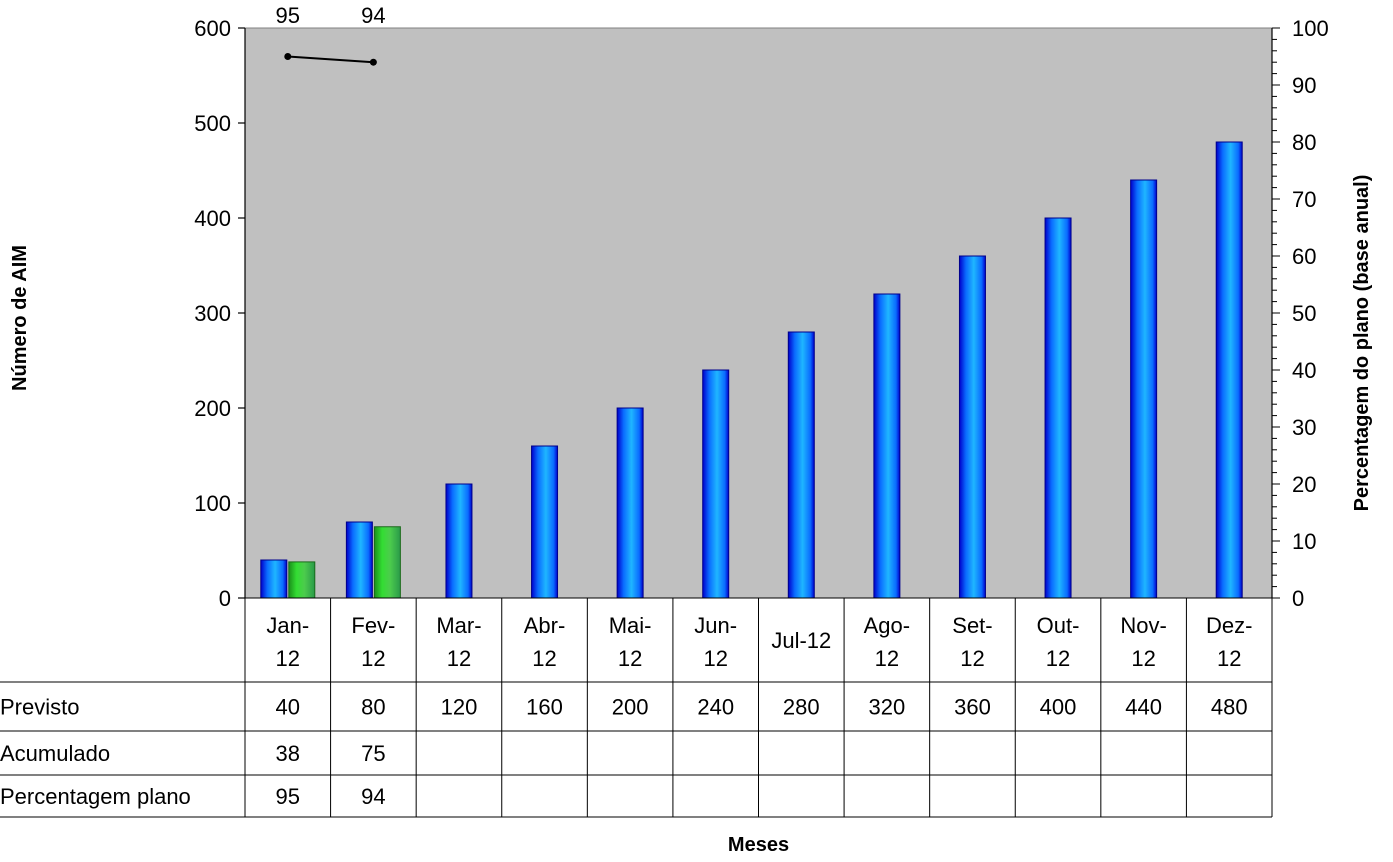 This screenshot has width=1393, height=862. I want to click on table-cell: 480, so click(1229, 707).